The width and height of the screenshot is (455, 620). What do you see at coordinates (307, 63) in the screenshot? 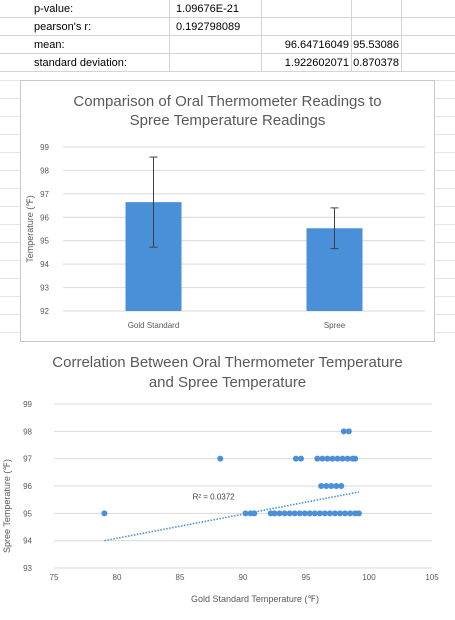
I see `sheet-cell-sd-gold: 1.922602071` at bounding box center [307, 63].